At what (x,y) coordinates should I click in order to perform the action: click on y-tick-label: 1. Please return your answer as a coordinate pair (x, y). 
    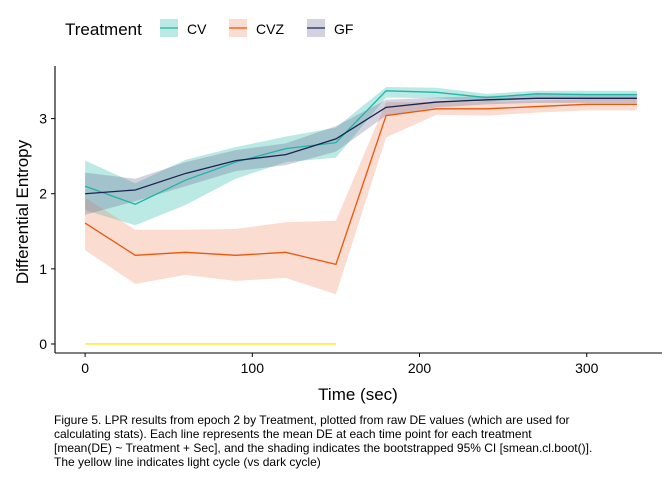
    Looking at the image, I should click on (43, 269).